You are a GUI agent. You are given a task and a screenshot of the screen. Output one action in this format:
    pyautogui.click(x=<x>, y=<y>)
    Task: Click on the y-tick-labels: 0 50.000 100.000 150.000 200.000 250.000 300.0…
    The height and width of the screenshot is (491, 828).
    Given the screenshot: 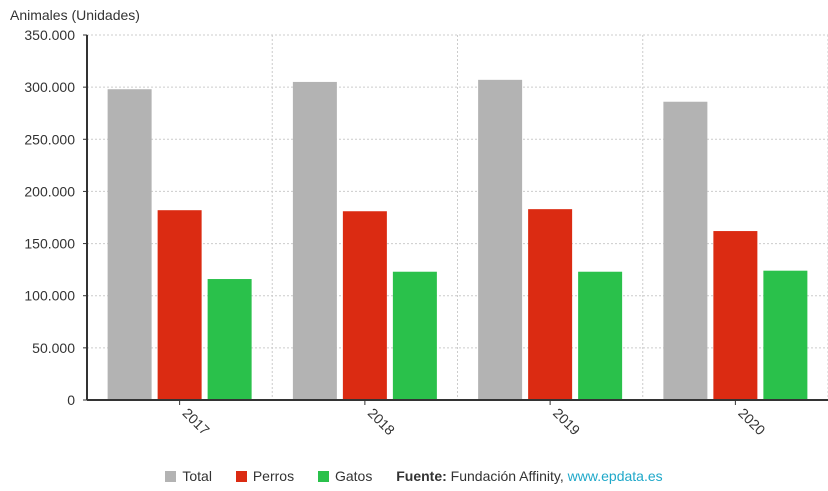 What is the action you would take?
    pyautogui.click(x=55, y=217)
    